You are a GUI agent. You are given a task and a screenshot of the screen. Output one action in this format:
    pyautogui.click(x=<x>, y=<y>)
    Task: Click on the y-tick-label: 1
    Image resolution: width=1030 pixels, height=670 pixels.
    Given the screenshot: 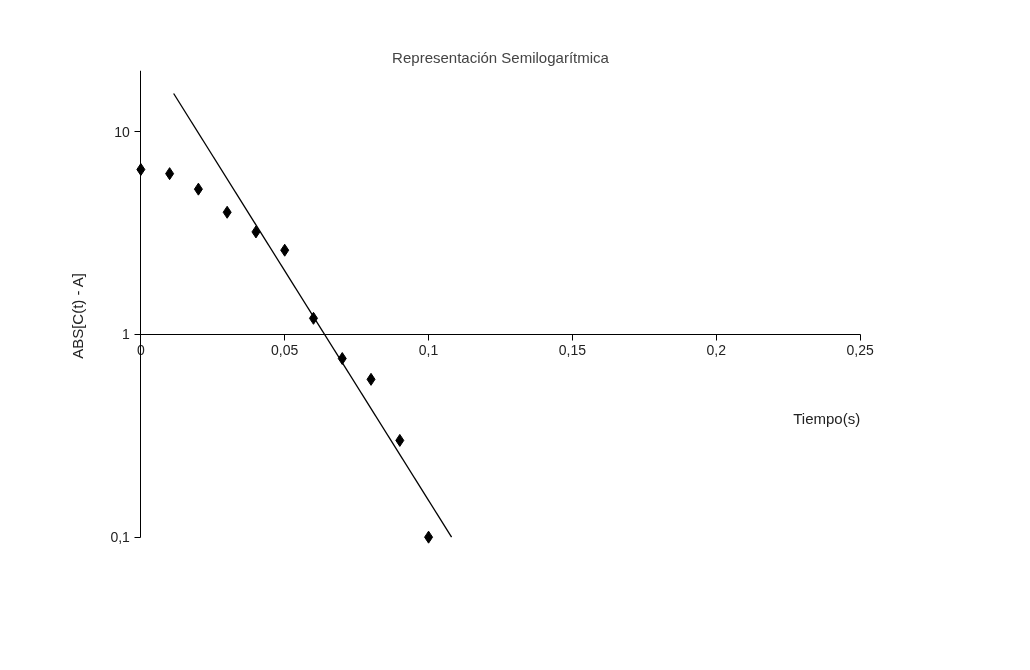 What is the action you would take?
    pyautogui.click(x=126, y=334)
    